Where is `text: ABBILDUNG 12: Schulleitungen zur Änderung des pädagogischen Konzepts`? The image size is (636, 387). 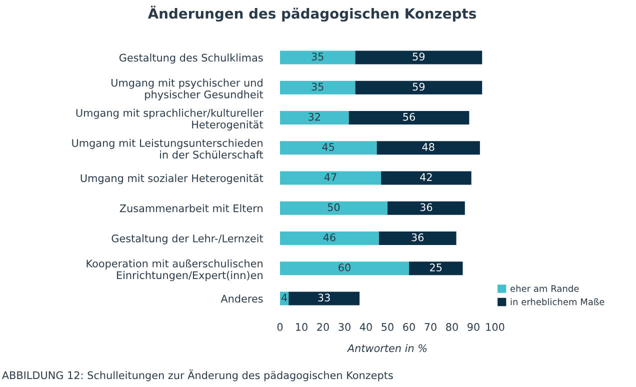
text: ABBILDUNG 12: Schulleitungen zur Änderung des pädagogischen Konzepts is located at coordinates (197, 376).